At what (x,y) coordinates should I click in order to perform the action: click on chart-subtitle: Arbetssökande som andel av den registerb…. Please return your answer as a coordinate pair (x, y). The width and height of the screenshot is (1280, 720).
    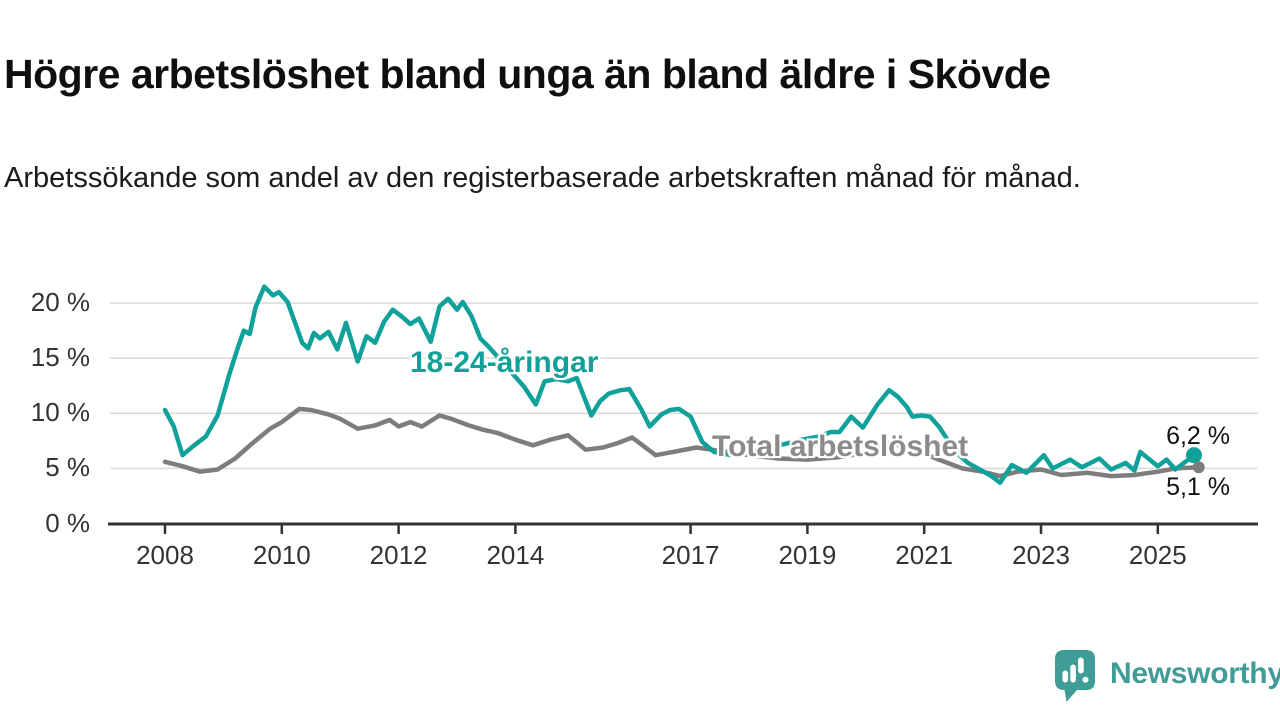
    Looking at the image, I should click on (542, 178).